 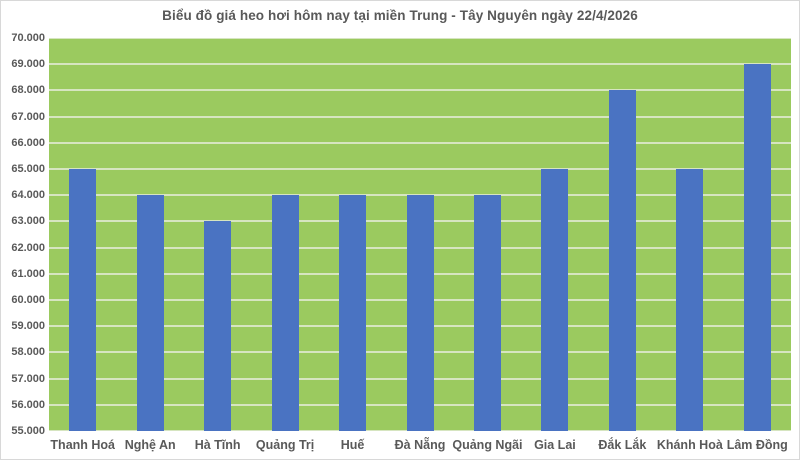 I want to click on bar-Đà Nẵng, so click(x=420, y=313).